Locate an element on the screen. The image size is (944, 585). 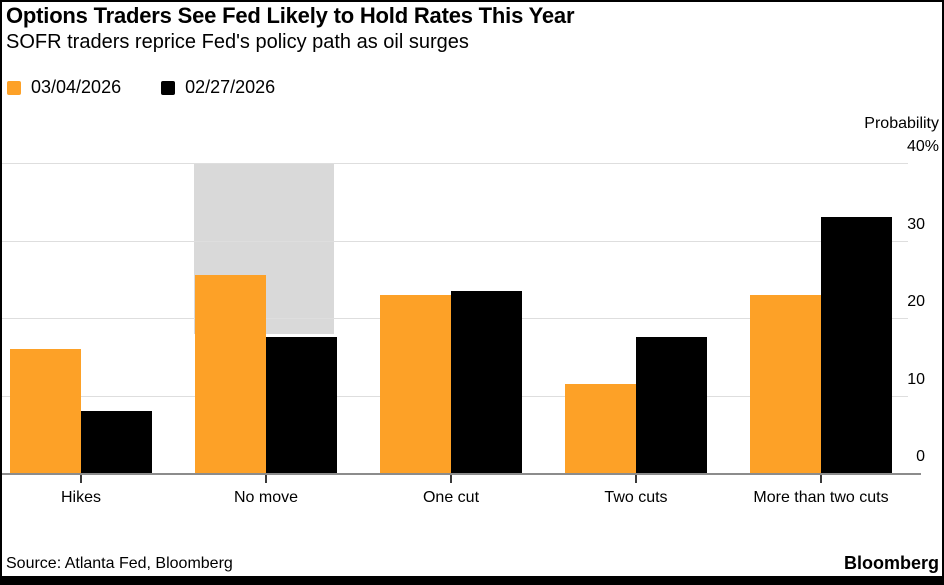
bottom-black-bar is located at coordinates (472, 579).